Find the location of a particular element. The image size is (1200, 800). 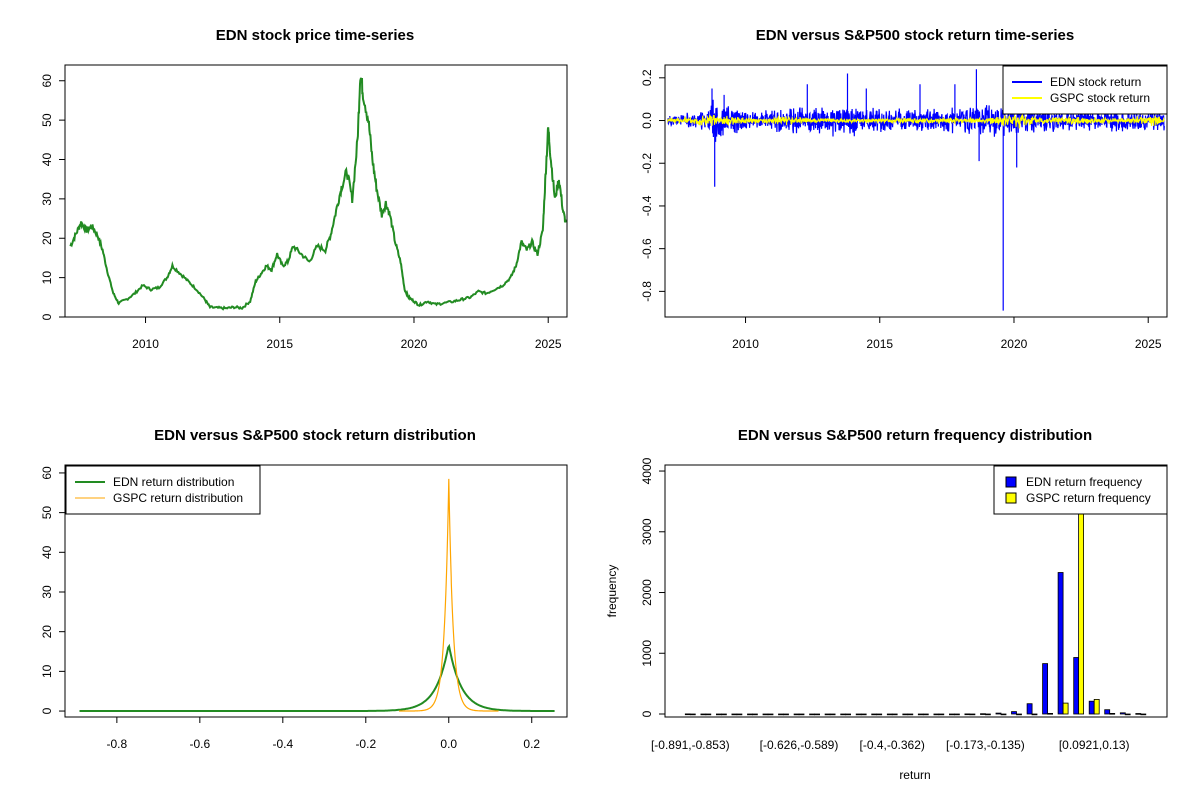

y-tick-label: 0.0 is located at coordinates (647, 120).